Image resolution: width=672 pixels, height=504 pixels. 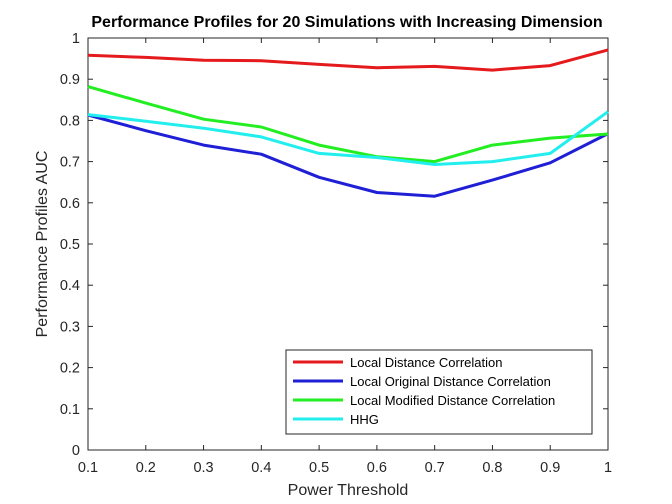 What do you see at coordinates (345, 468) in the screenshot?
I see `x-tick-labels: 0.1 0.2 0.3 0.4 0.5 0.6 0.7 0.8 0.9 1` at bounding box center [345, 468].